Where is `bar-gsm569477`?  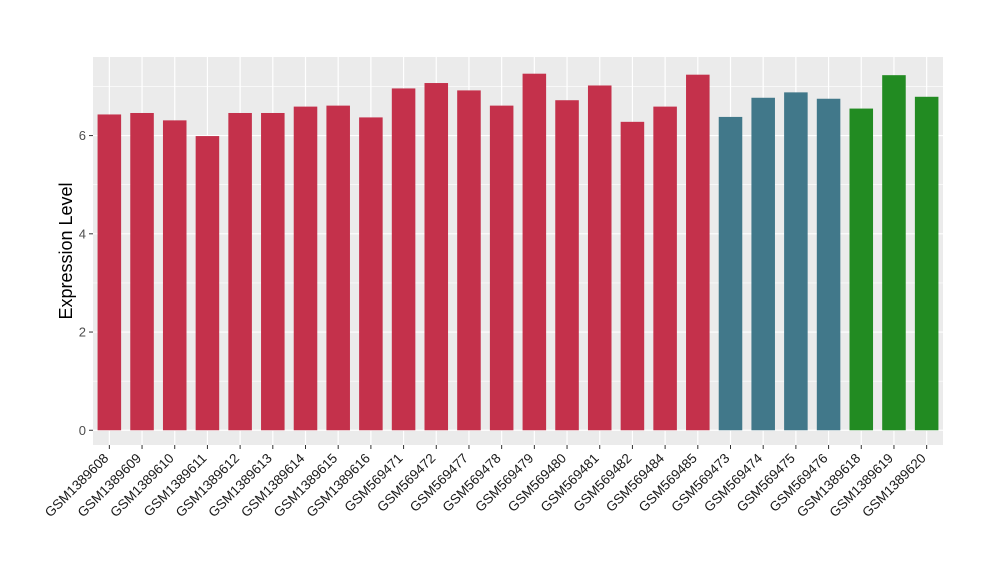
bar-gsm569477 is located at coordinates (469, 260).